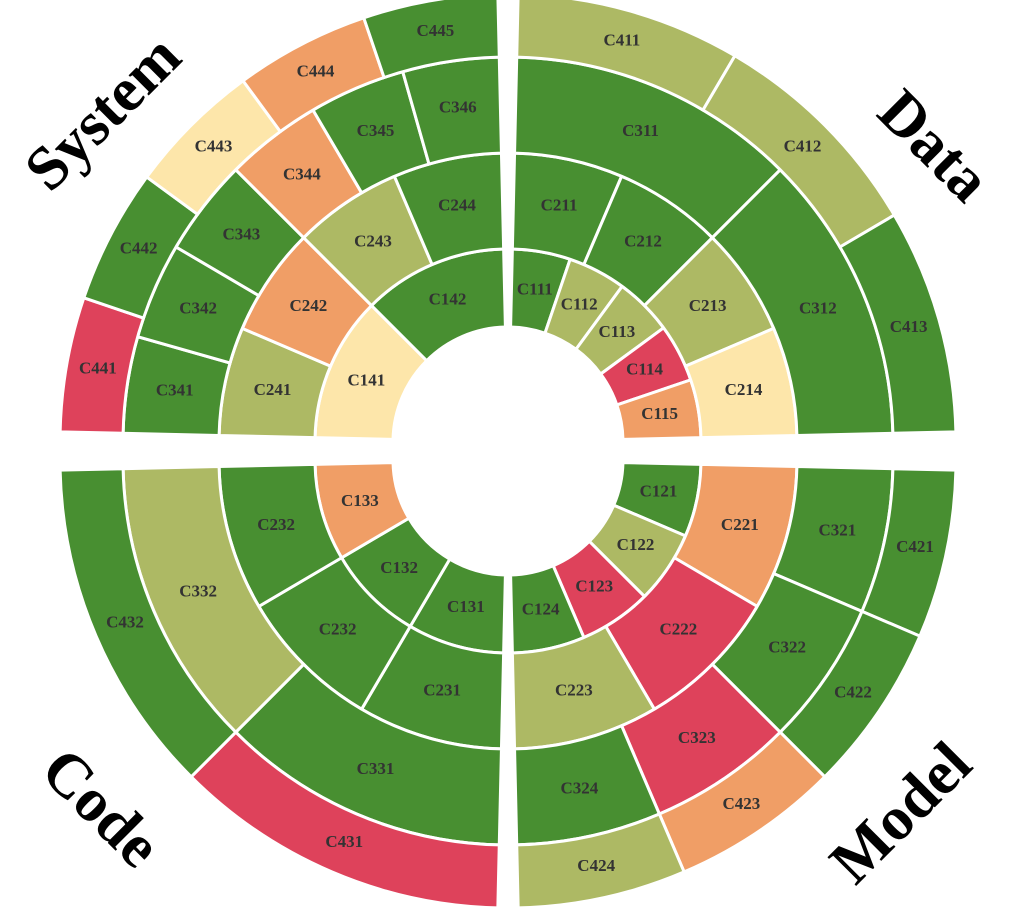  Describe the element at coordinates (644, 369) in the screenshot. I see `segment-label-c114: C114` at that location.